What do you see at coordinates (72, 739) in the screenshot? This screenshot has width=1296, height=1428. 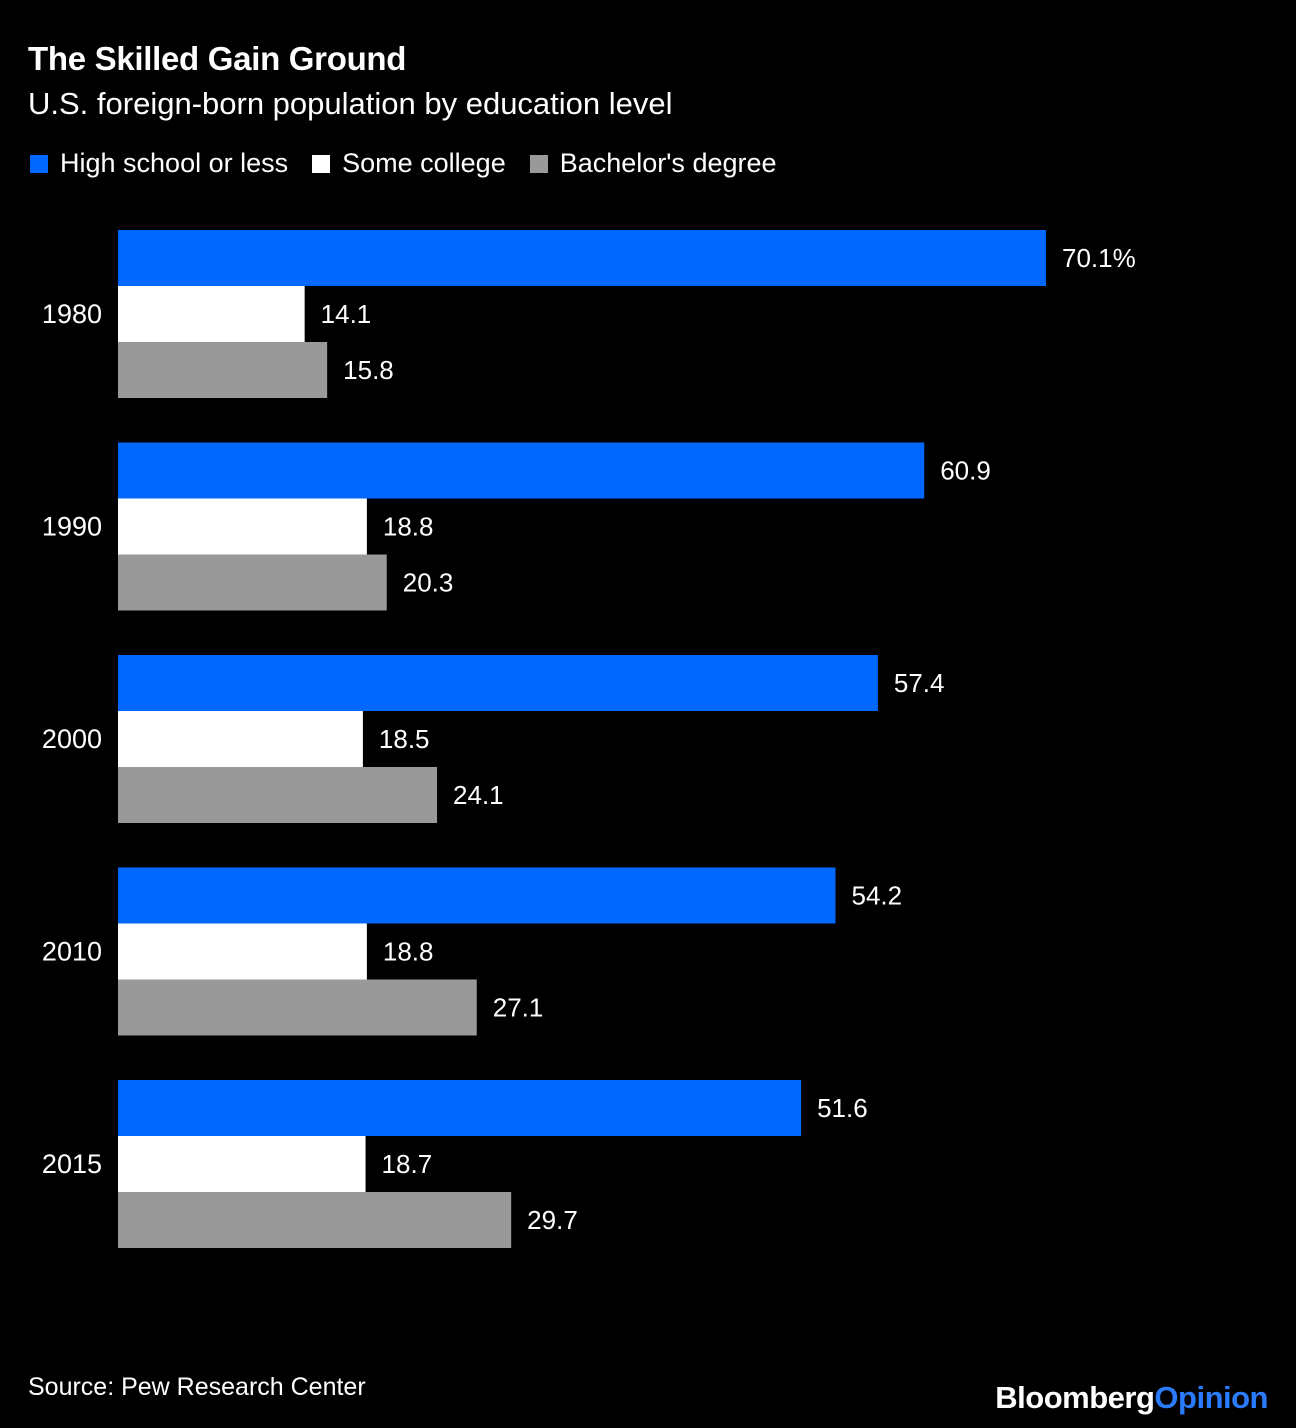 I see `category-label-2000: 2000` at bounding box center [72, 739].